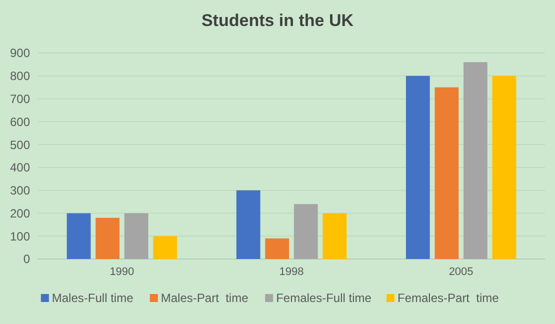  I want to click on x-tick-label: 1998, so click(291, 272).